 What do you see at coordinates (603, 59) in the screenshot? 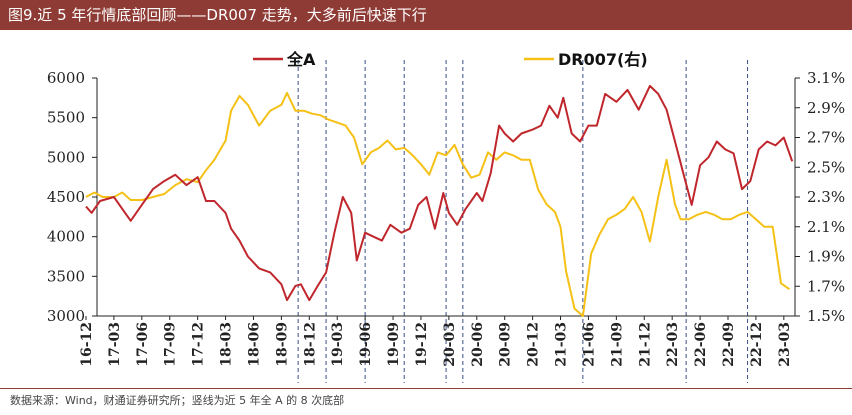
I see `legend-label: DR007(右)` at bounding box center [603, 59].